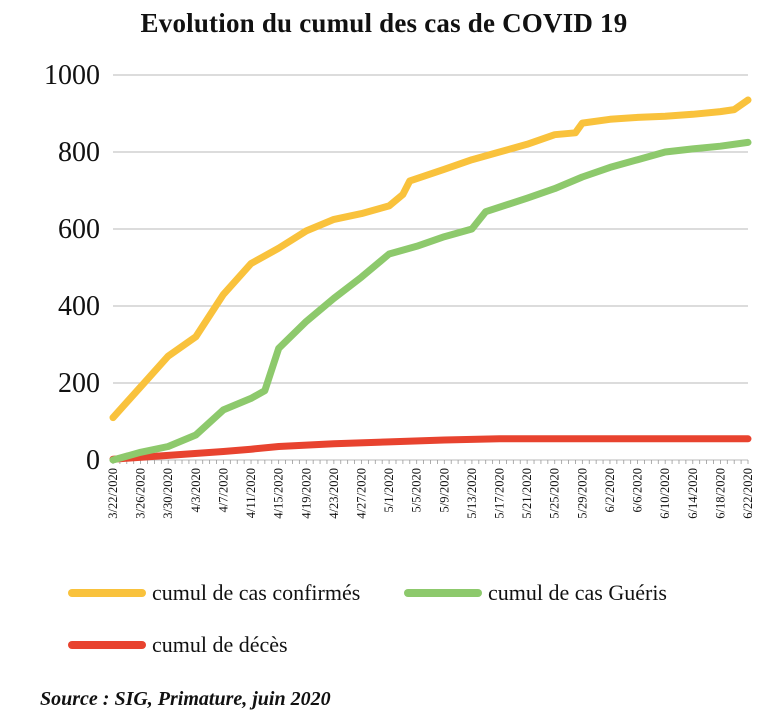 This screenshot has height=722, width=768. What do you see at coordinates (168, 493) in the screenshot?
I see `x-tick-label: 3/30/2020` at bounding box center [168, 493].